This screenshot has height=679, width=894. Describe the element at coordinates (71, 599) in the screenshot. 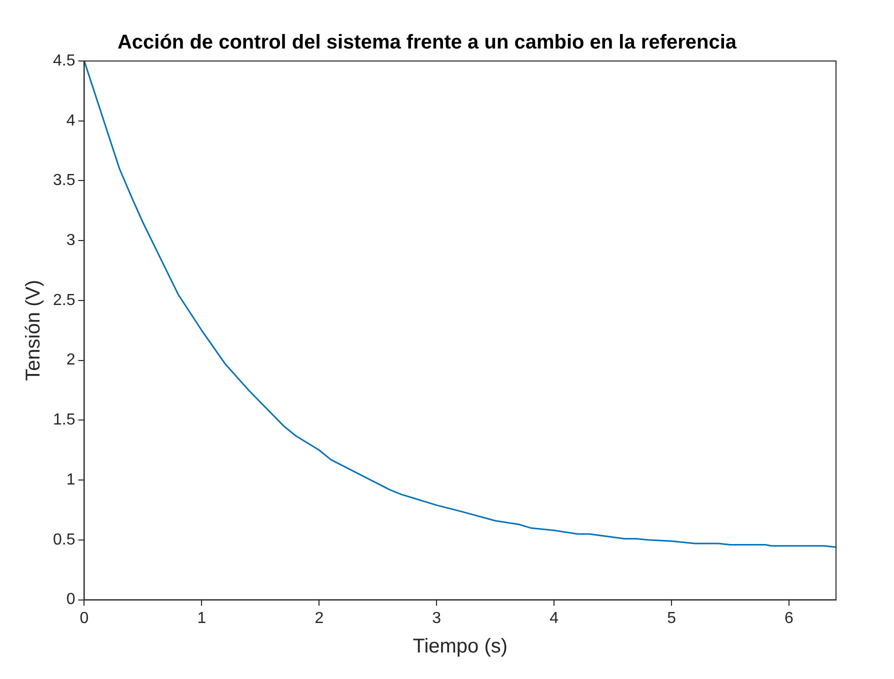

I see `y-tick-label: 0` at that location.